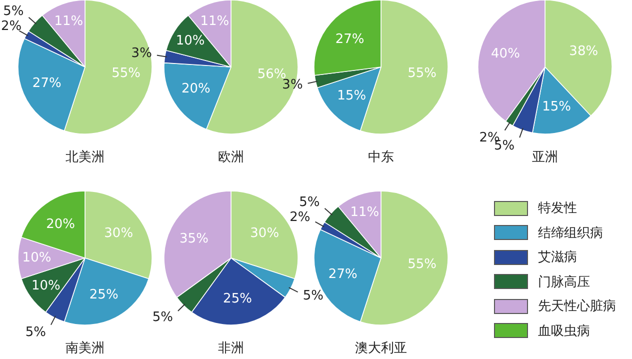  I want to click on data-label: 56%, so click(271, 74).